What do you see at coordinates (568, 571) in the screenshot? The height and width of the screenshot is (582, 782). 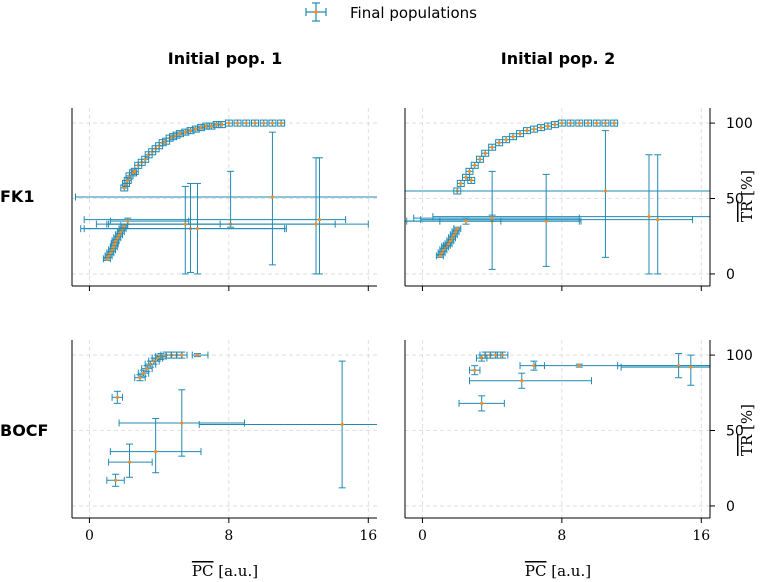 I see `xlabel-right-unit: [a.u.]` at bounding box center [568, 571].